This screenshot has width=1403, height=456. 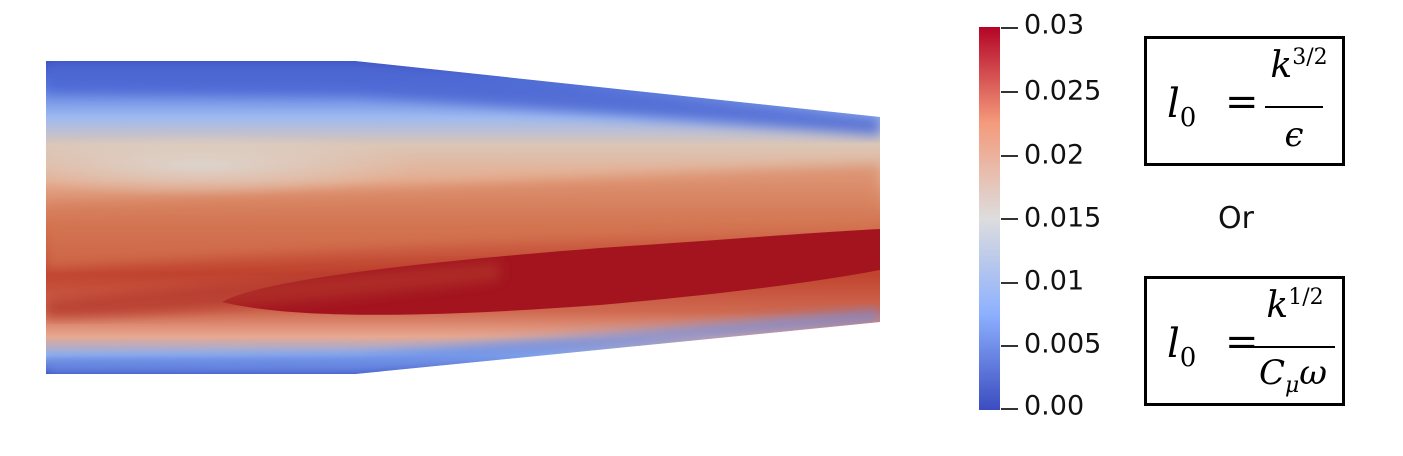 I want to click on colorbar-tick-label: 0.005, so click(x=1063, y=344).